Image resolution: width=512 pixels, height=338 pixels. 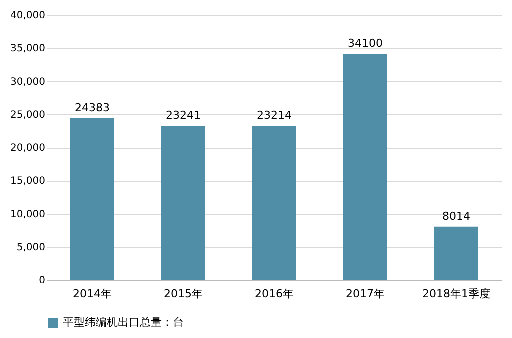 I want to click on y-tick-label: 30,000, so click(x=28, y=82).